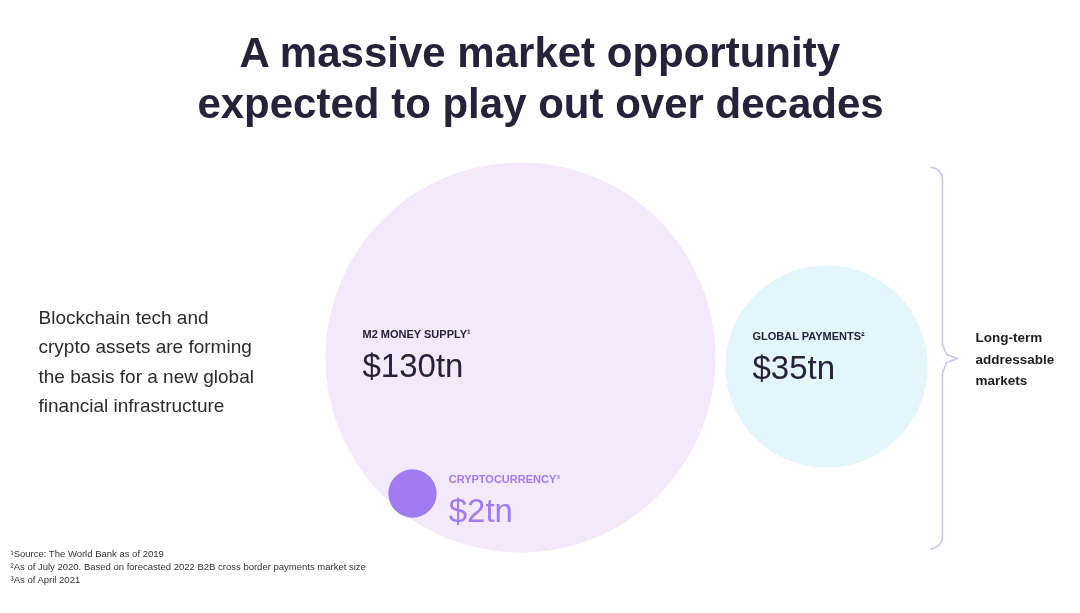 The width and height of the screenshot is (1080, 613). I want to click on category-label: CRYPTOCURRENCY³, so click(504, 478).